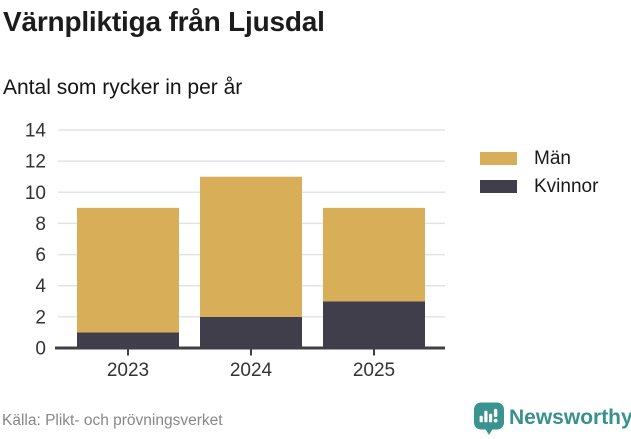  What do you see at coordinates (251, 332) in the screenshot?
I see `bar-segment-kvinnor-2024` at bounding box center [251, 332].